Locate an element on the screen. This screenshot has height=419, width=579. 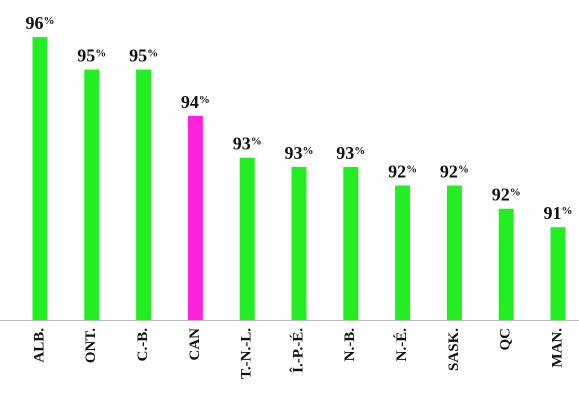
x-tick-label: ONT. is located at coordinates (91, 345).